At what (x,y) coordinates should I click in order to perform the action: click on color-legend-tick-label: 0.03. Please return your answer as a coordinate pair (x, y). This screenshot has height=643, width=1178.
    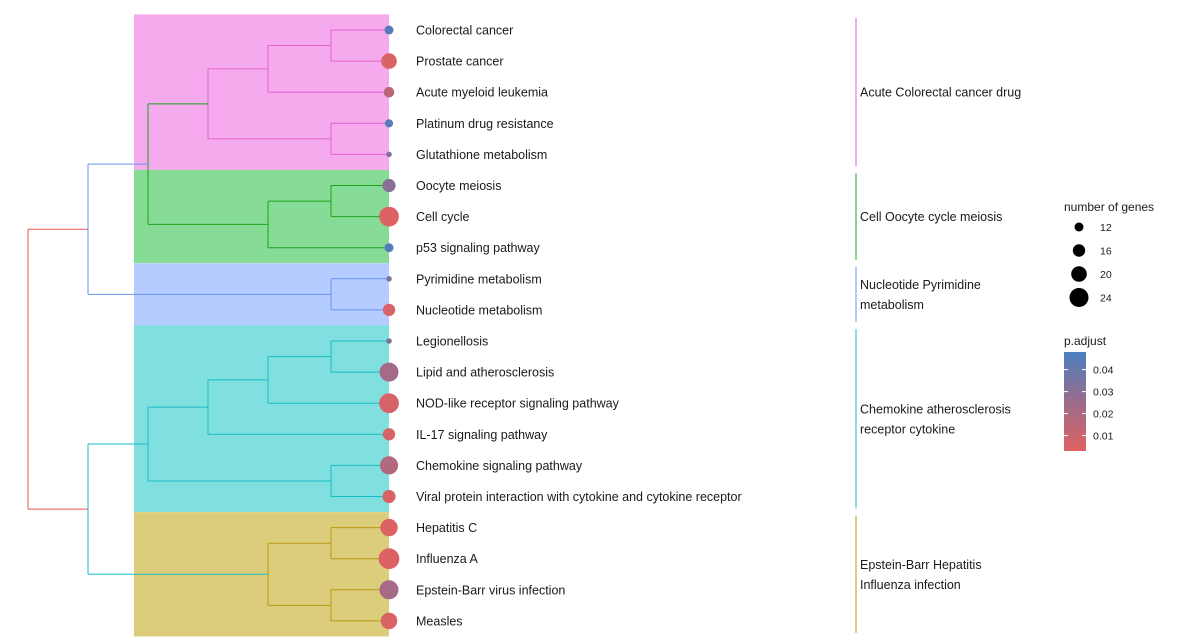
    Looking at the image, I should click on (1103, 393).